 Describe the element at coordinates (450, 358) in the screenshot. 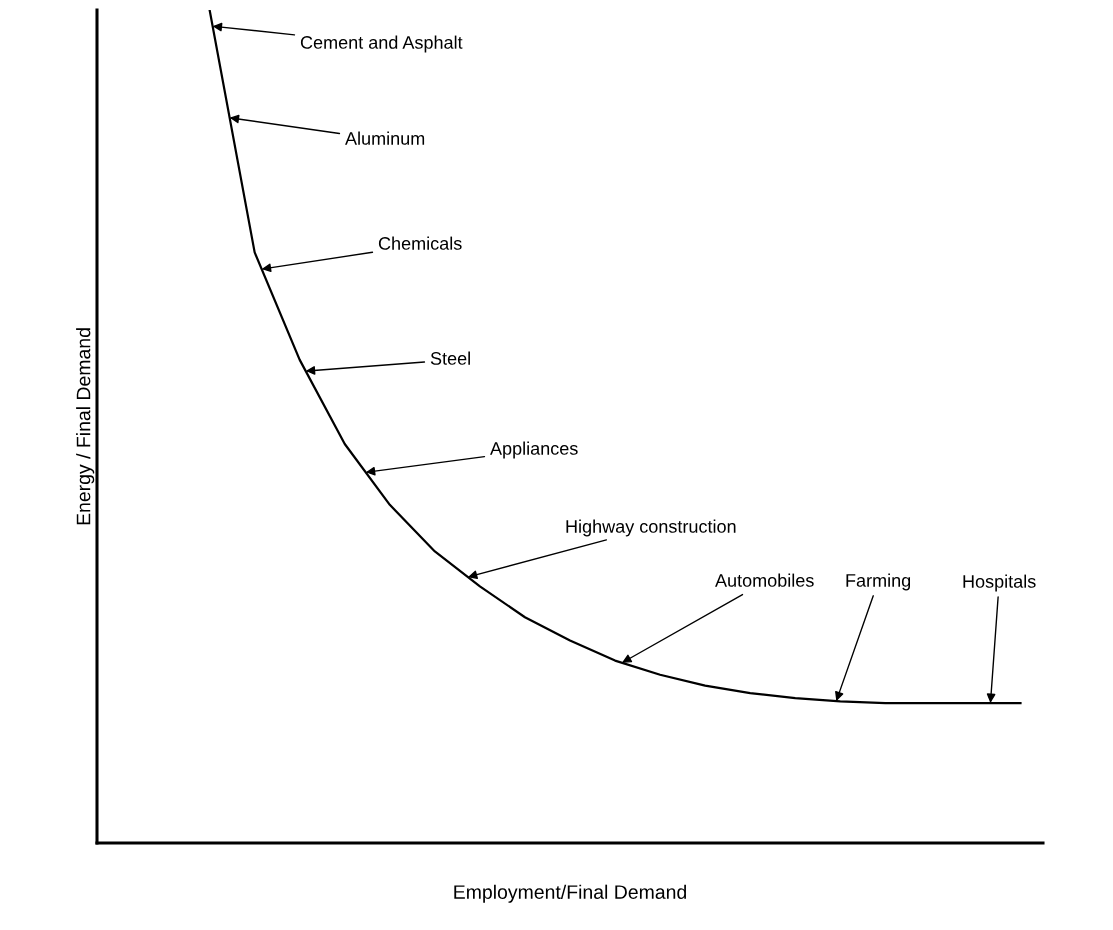

I see `annotation: Steel` at that location.